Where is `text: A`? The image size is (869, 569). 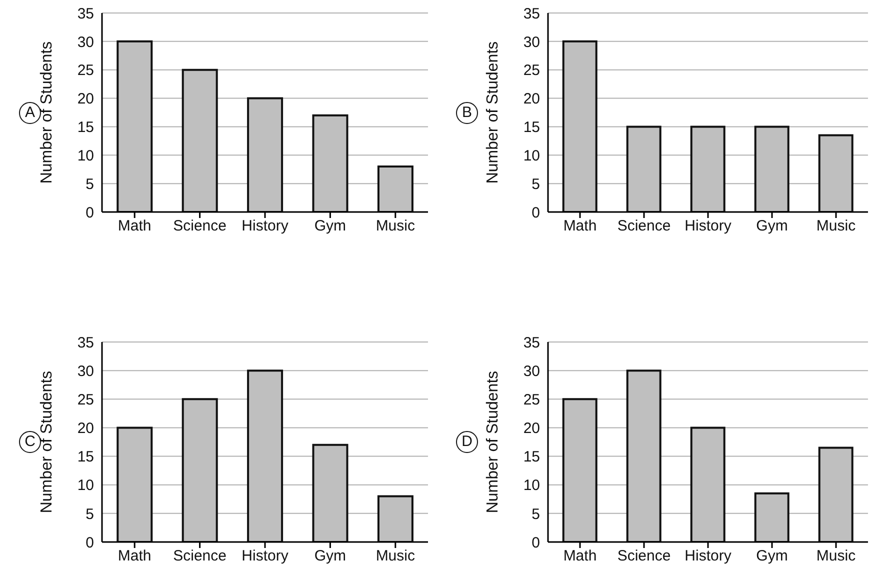
text: A is located at coordinates (29, 112).